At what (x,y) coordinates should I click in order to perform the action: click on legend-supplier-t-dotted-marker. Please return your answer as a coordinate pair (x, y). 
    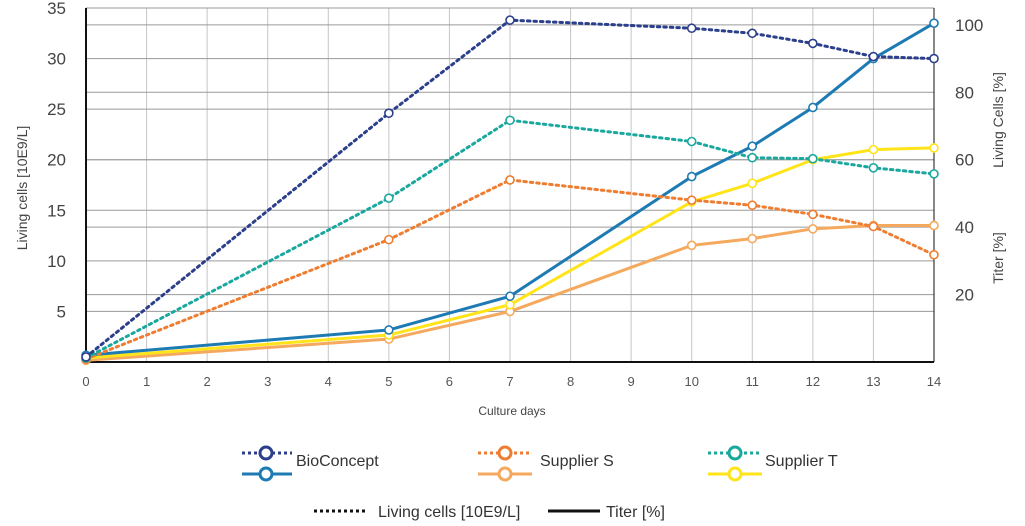
    Looking at the image, I should click on (735, 453).